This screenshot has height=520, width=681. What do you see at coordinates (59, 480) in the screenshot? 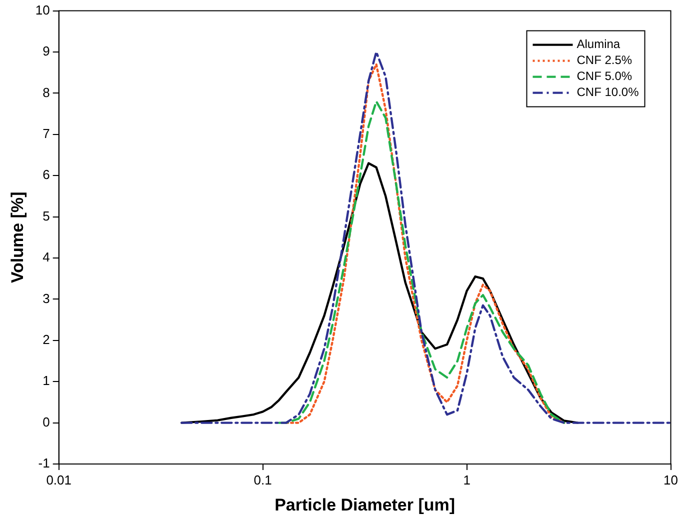
I see `x-tick-label: 0.01` at bounding box center [59, 480].